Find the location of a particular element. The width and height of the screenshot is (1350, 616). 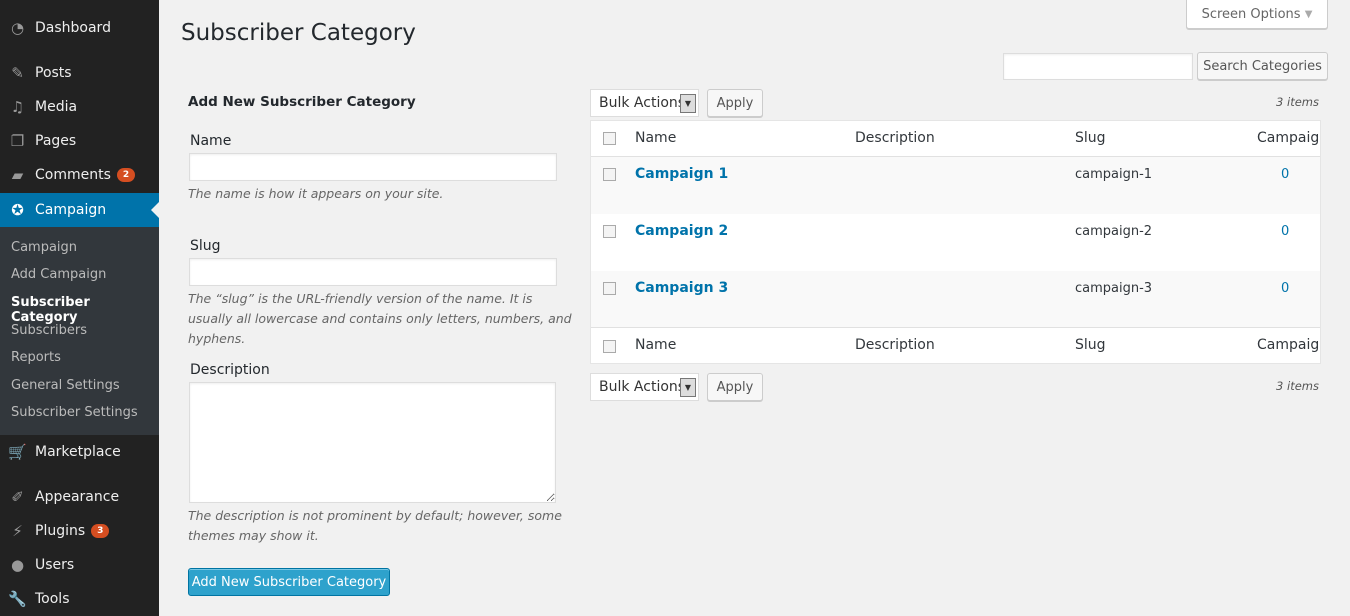

name-label: Name is located at coordinates (211, 141).